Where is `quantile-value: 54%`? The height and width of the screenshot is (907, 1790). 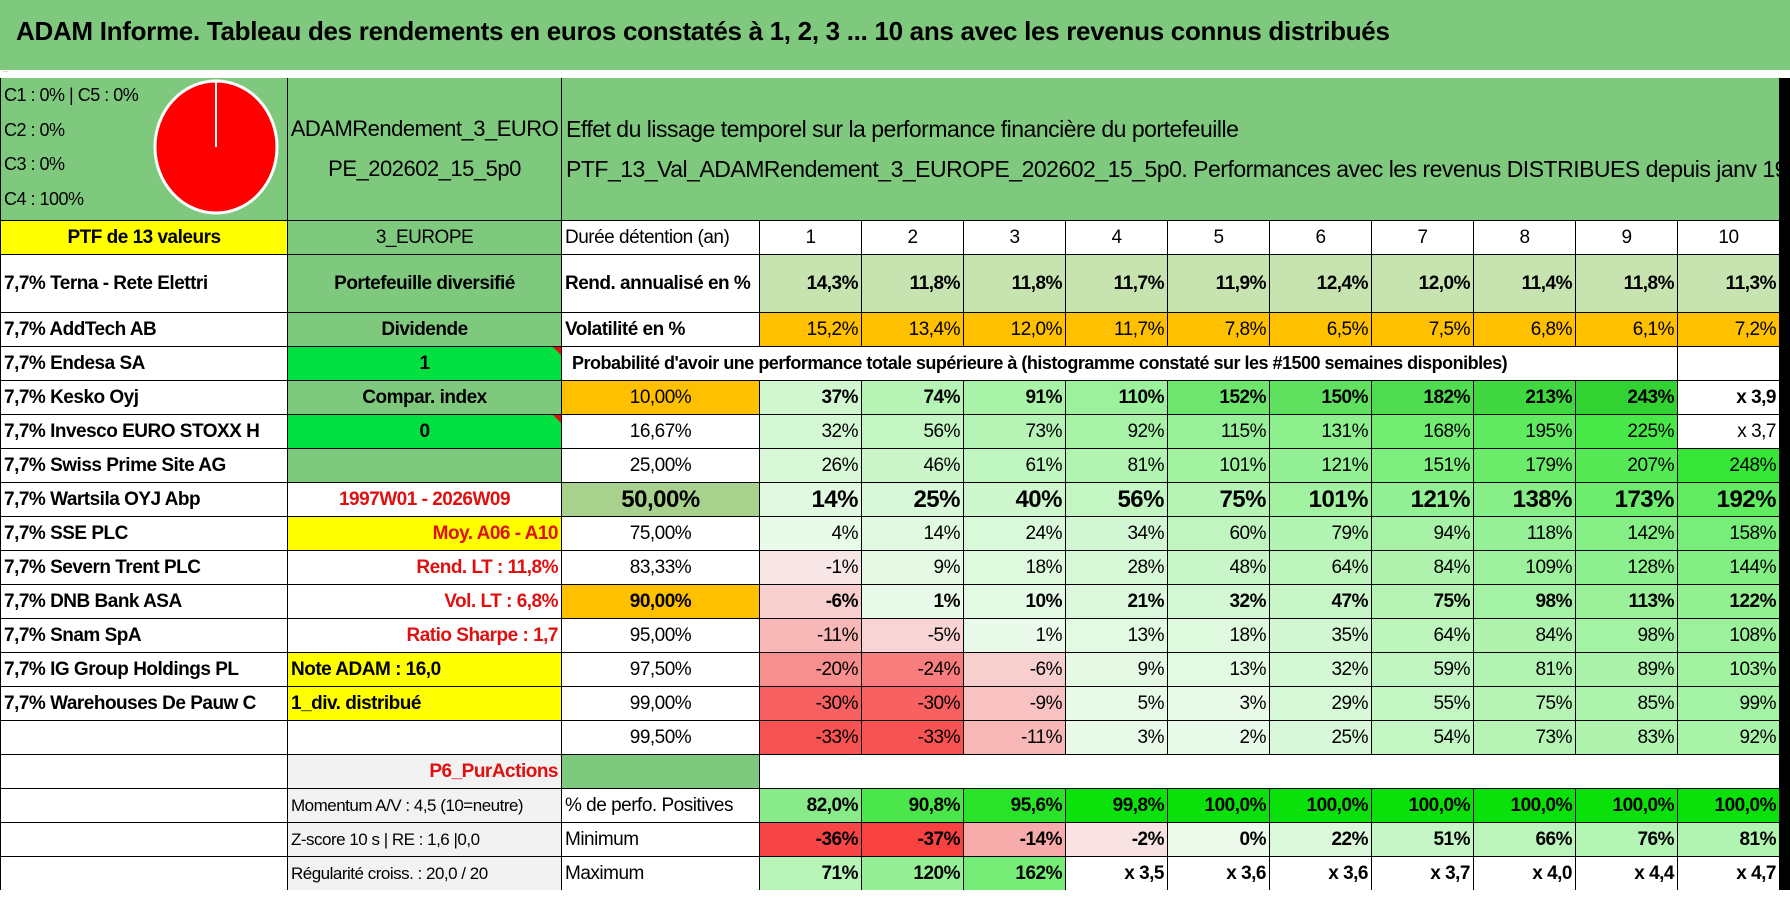 quantile-value: 54% is located at coordinates (1422, 737).